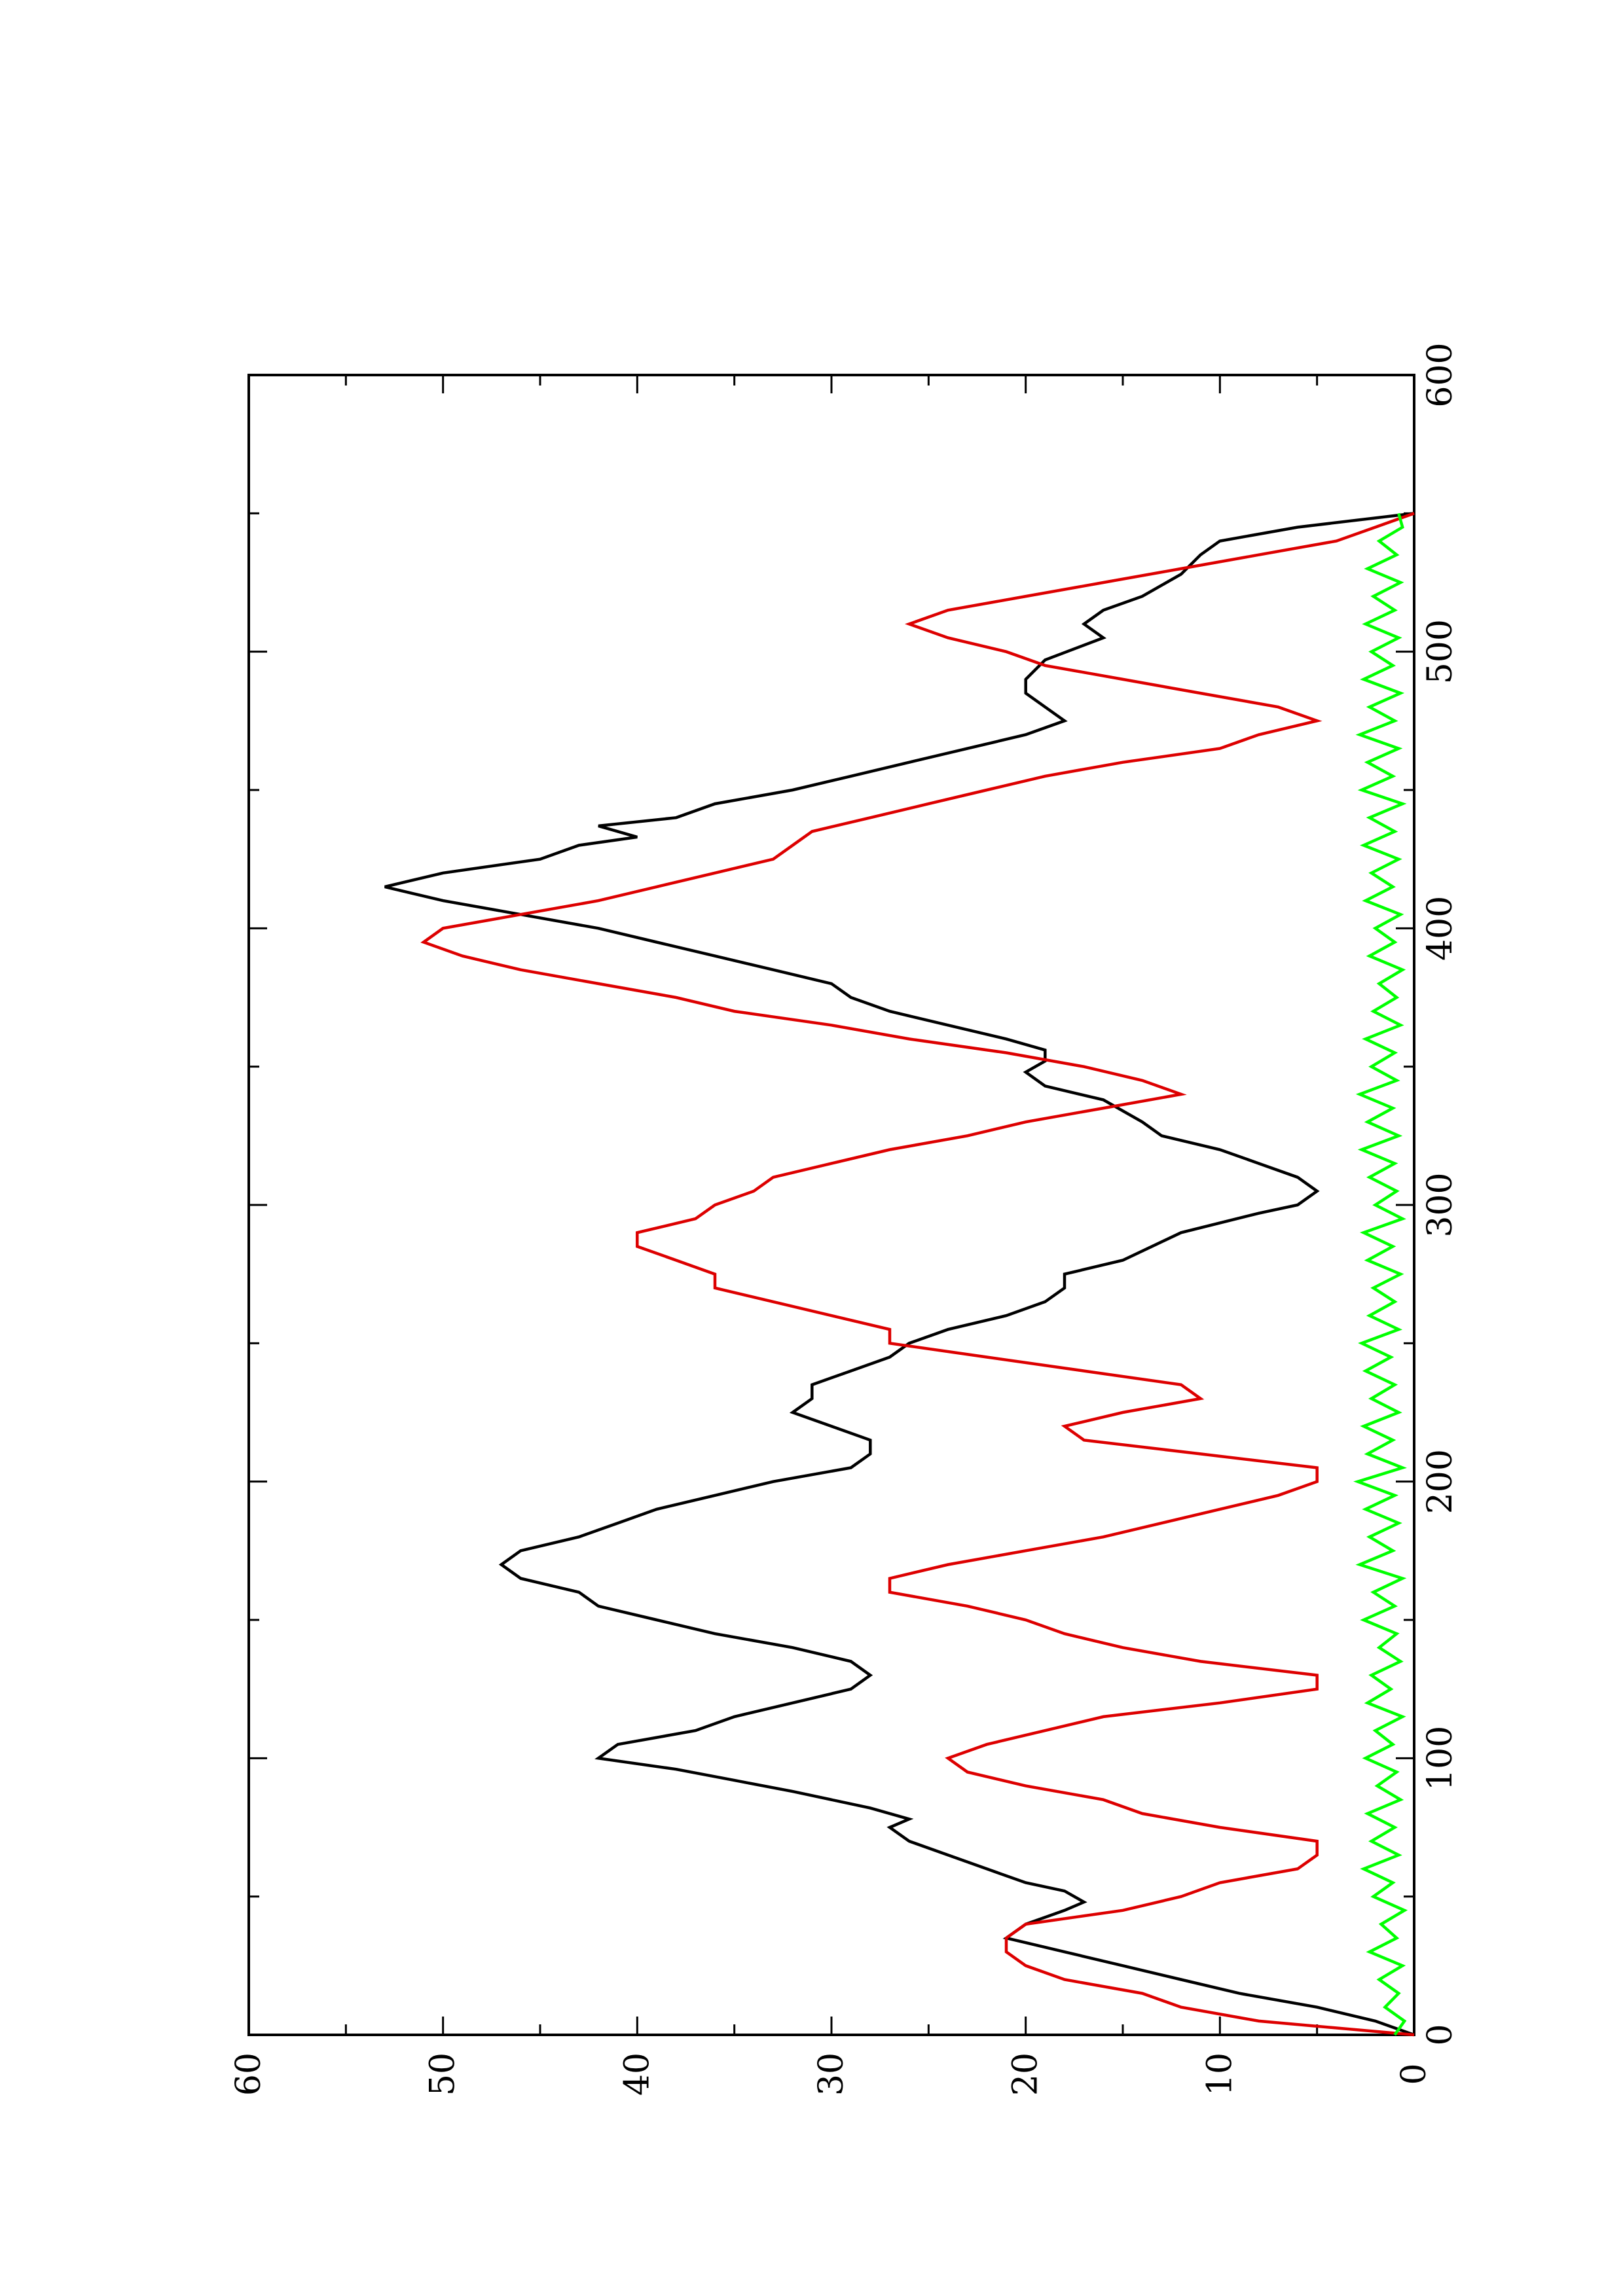 This screenshot has width=1623, height=2296. Describe the element at coordinates (1440, 374) in the screenshot. I see `x-tick-label: 600` at that location.